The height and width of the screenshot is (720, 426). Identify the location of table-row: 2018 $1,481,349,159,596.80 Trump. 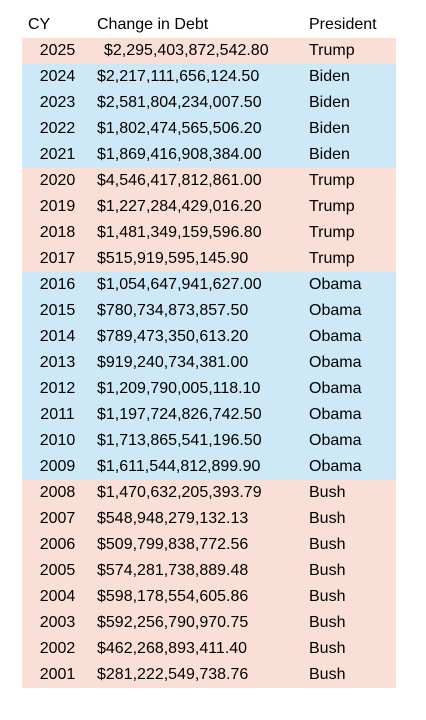
(209, 233).